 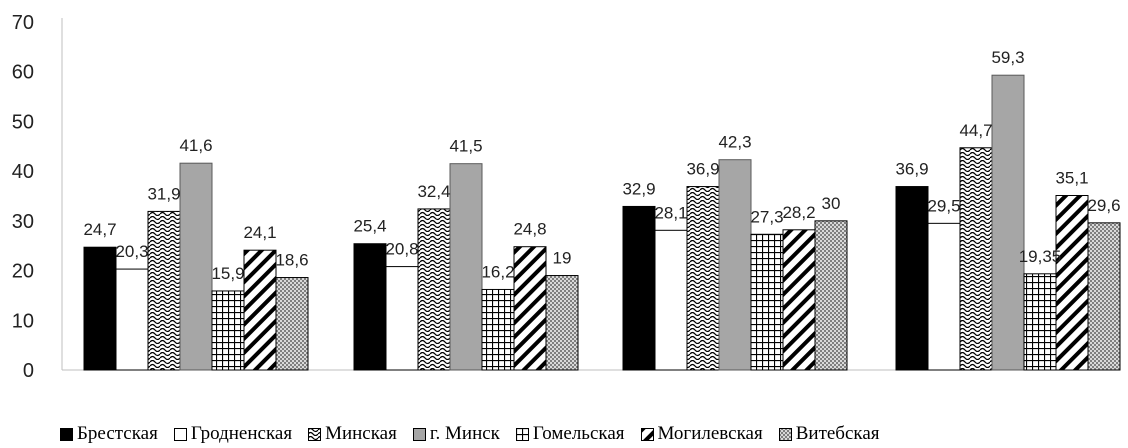 What do you see at coordinates (369, 226) in the screenshot?
I see `bar-value-label: 25,4` at bounding box center [369, 226].